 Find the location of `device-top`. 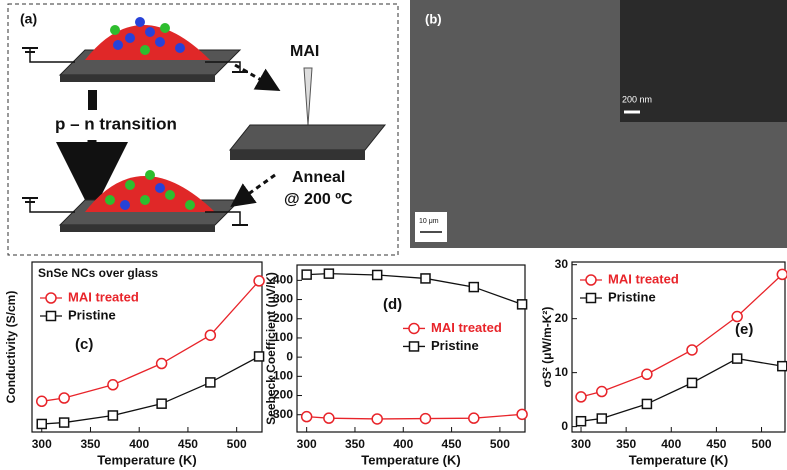

device-top is located at coordinates (135, 49).